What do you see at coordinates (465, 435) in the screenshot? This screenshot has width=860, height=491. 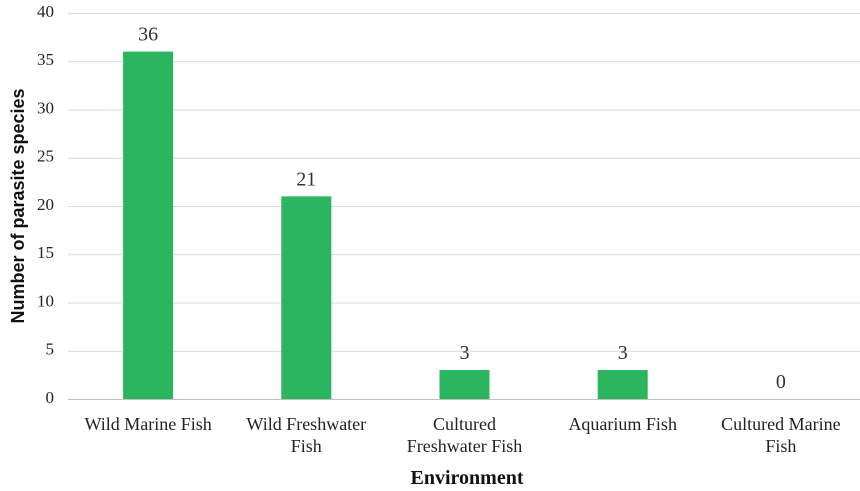 I see `x-tick-label: Cultured Freshwater Fish` at bounding box center [465, 435].